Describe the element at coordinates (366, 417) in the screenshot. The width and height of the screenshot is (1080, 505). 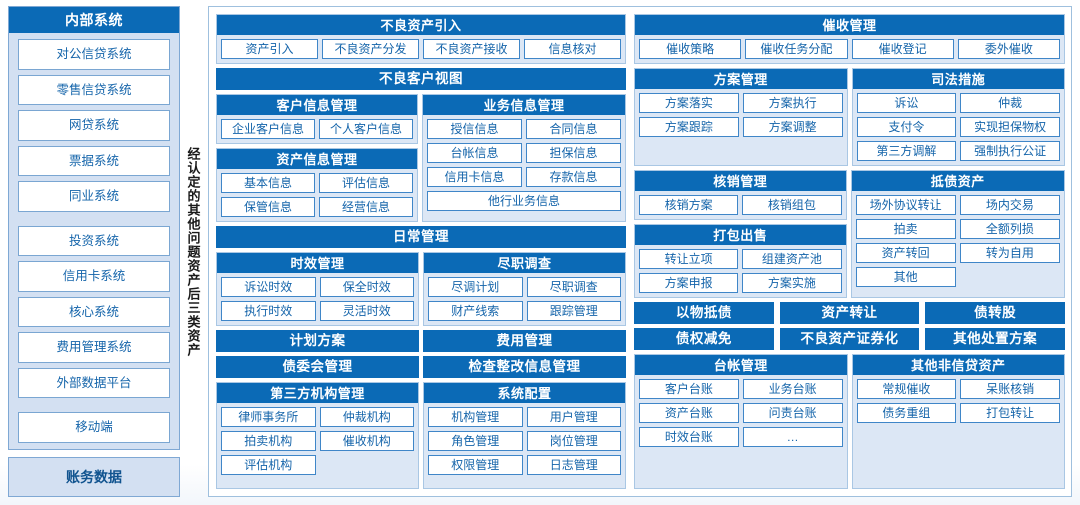
I see `btn-arbitration-agency: 仲裁机构` at that location.